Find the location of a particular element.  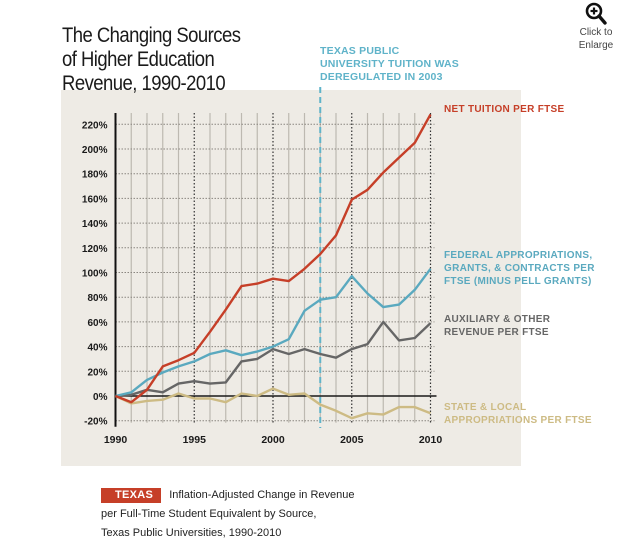

y-tick-label: 140% is located at coordinates (95, 224).